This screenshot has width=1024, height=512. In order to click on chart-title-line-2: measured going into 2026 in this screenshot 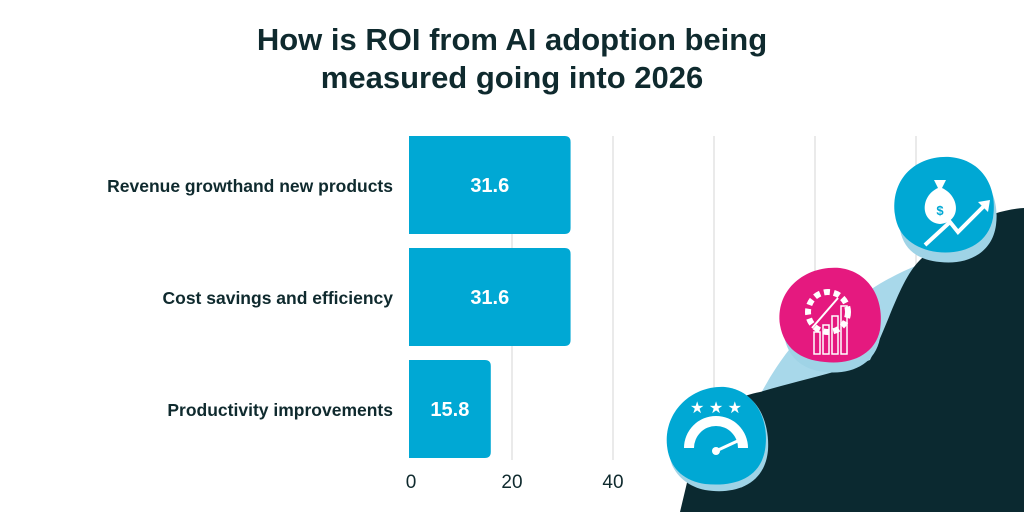, I will do `click(512, 77)`.